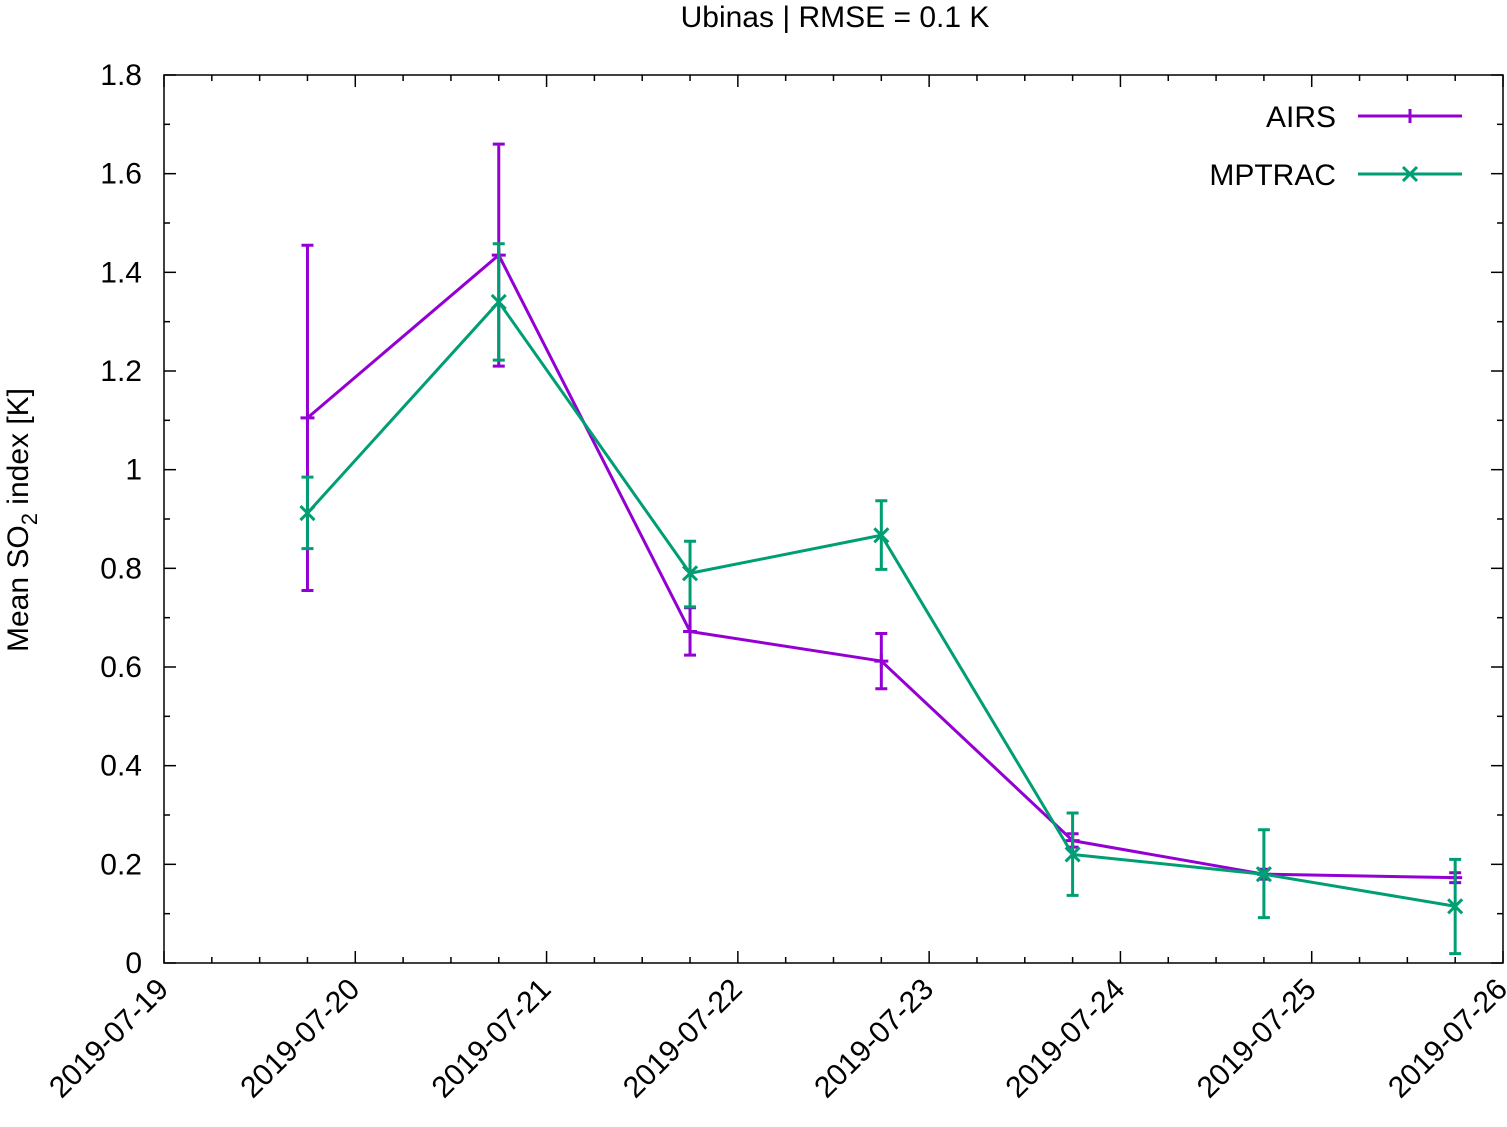  I want to click on y-axis-label-unit: index [K], so click(18, 450).